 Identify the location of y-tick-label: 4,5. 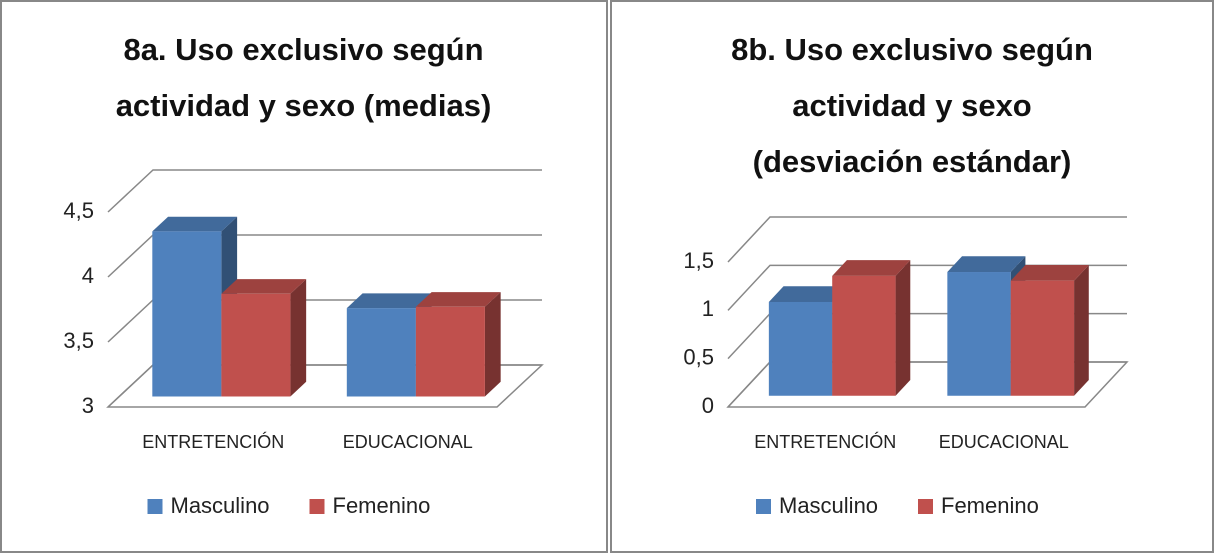
(78, 210).